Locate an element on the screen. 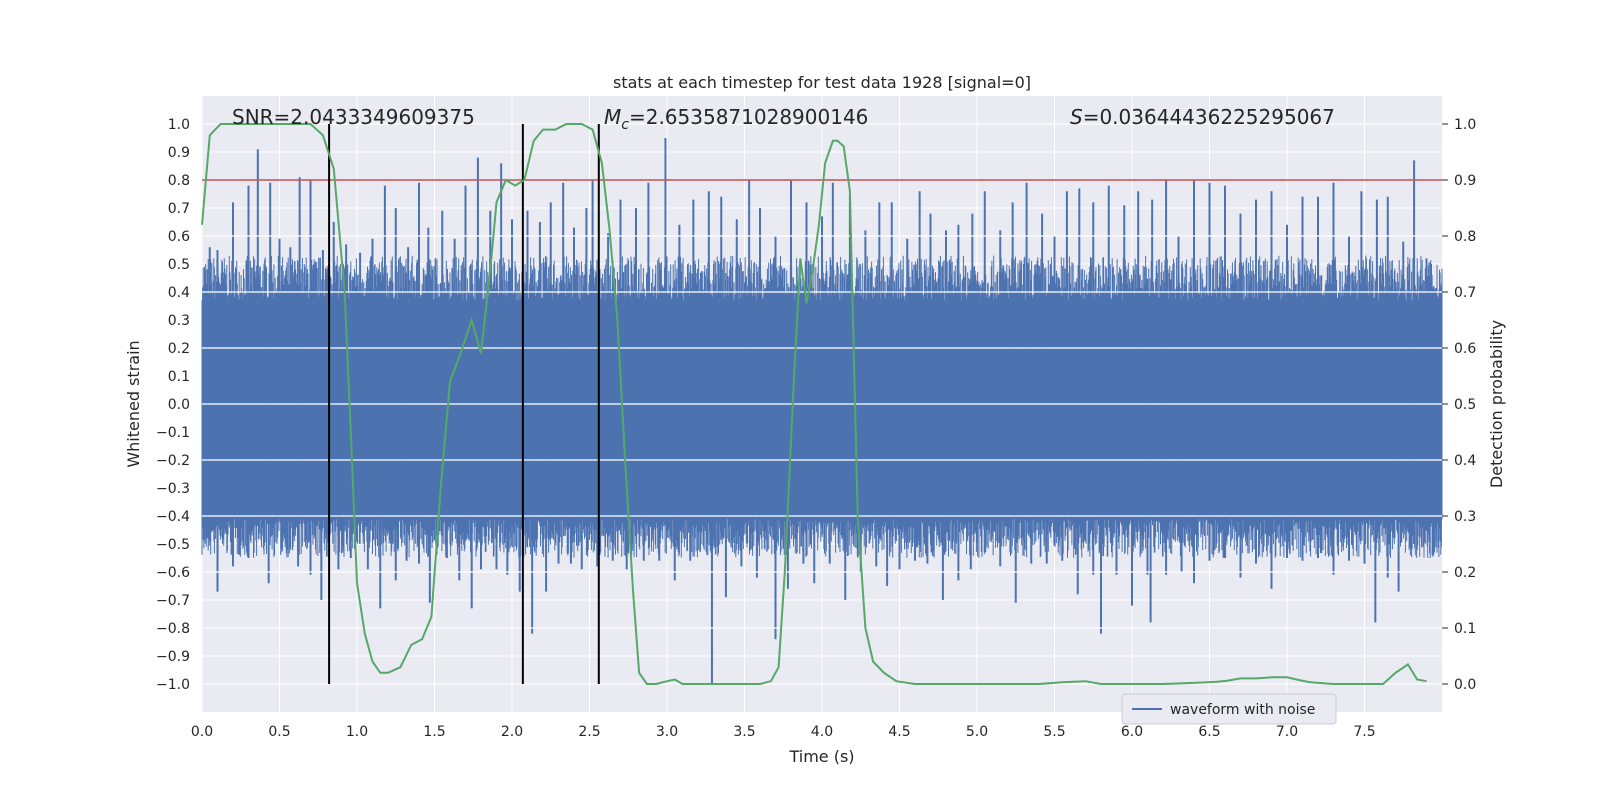 The width and height of the screenshot is (1600, 800). y2-tick-label: 0.9 is located at coordinates (1465, 181).